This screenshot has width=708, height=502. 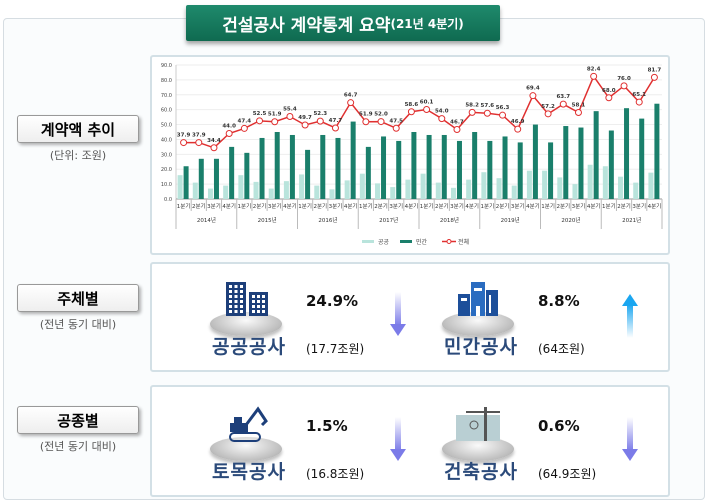 What do you see at coordinates (488, 106) in the screenshot?
I see `data-label: 57.6` at bounding box center [488, 106].